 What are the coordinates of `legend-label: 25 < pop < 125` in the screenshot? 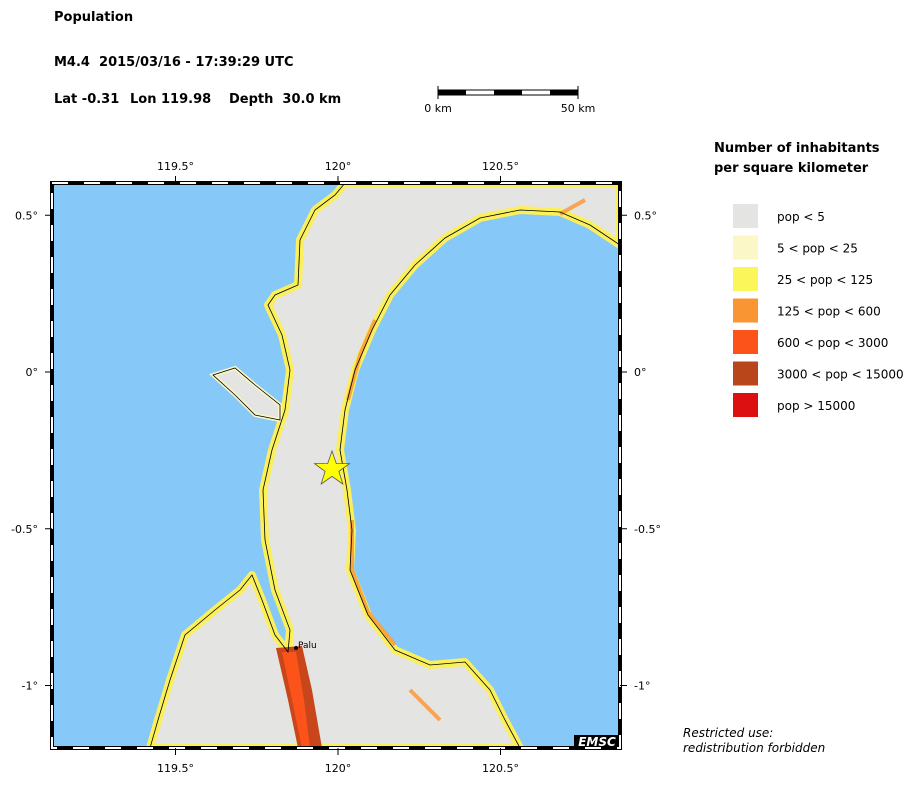 It's located at (825, 280).